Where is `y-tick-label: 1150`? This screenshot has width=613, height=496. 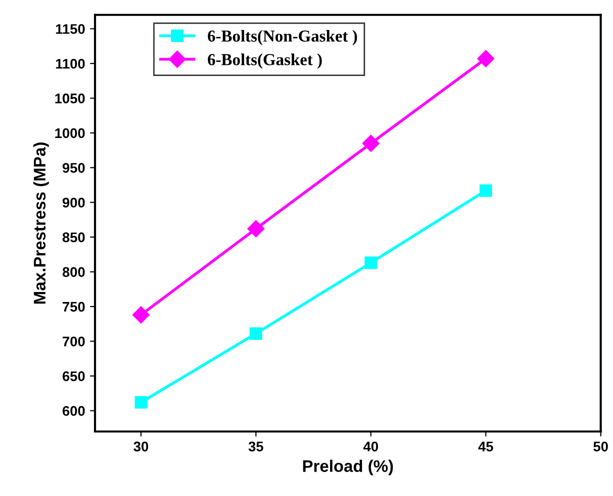
y-tick-label: 1150 is located at coordinates (70, 29).